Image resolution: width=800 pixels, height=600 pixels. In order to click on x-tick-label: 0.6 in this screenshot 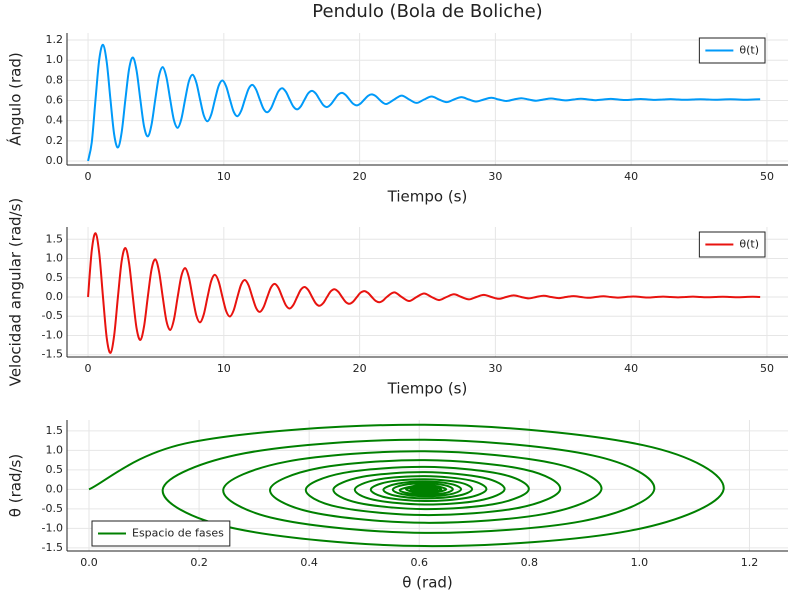, I will do `click(419, 562)`.